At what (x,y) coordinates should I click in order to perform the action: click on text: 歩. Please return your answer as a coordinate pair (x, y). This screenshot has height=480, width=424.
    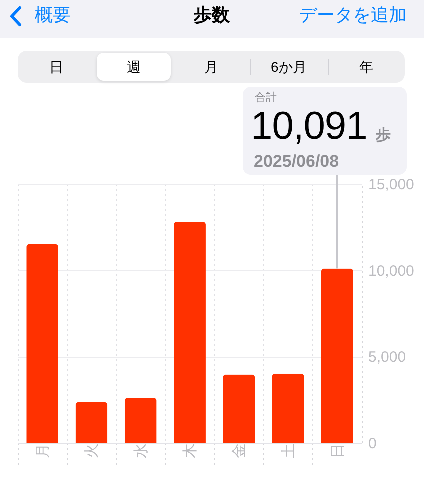
    Looking at the image, I should click on (383, 136).